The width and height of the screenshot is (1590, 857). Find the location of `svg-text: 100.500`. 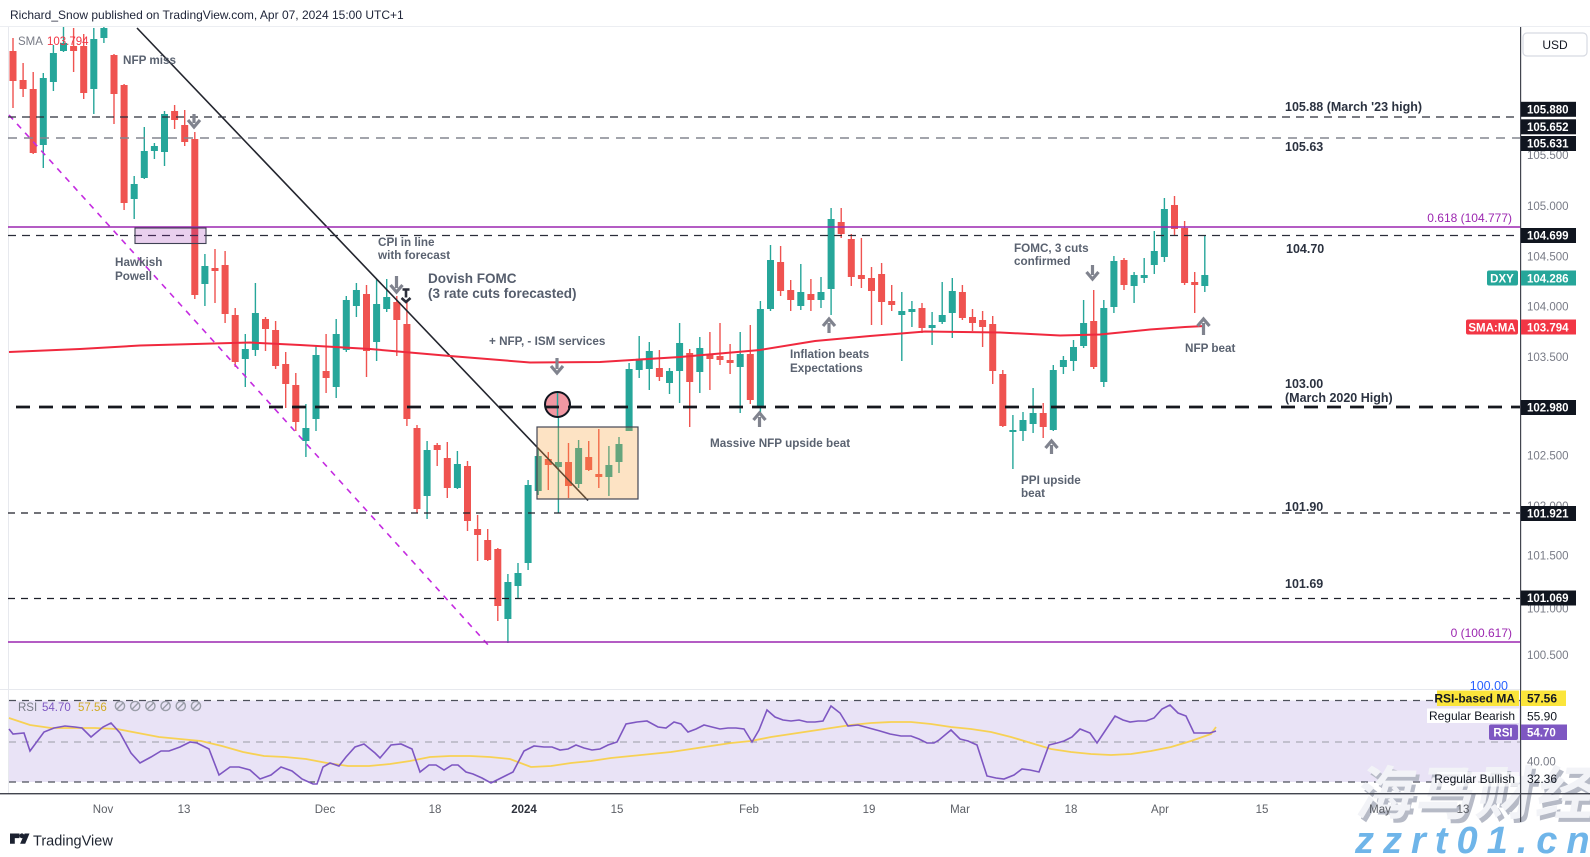

svg-text: 100.500 is located at coordinates (1548, 656).